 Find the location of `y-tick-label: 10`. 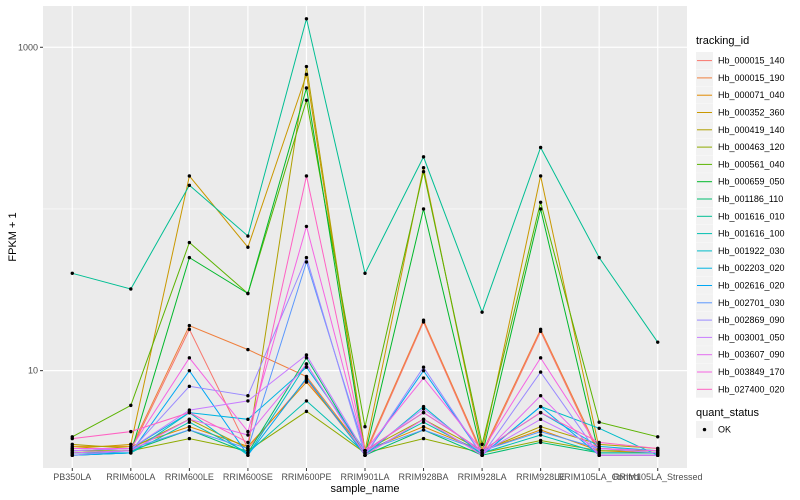

y-tick-label: 10 is located at coordinates (33, 371).